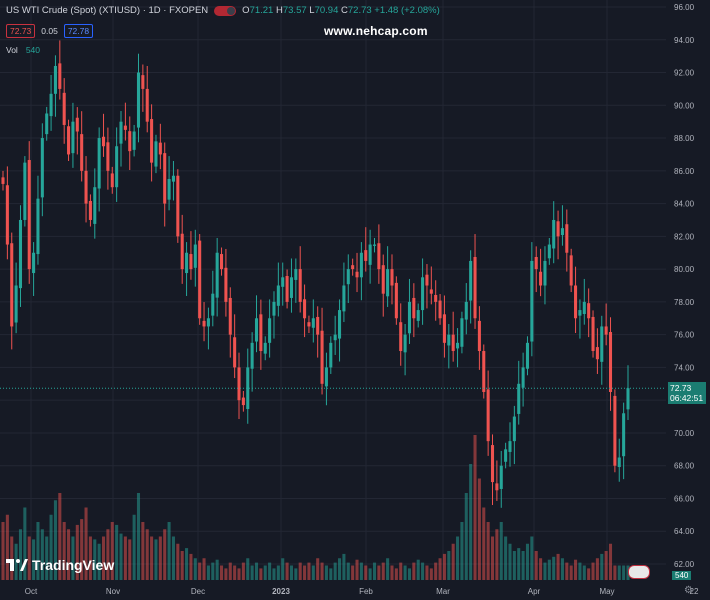 This screenshot has width=710, height=600. Describe the element at coordinates (684, 531) in the screenshot. I see `price-tick-label: 64.00` at that location.